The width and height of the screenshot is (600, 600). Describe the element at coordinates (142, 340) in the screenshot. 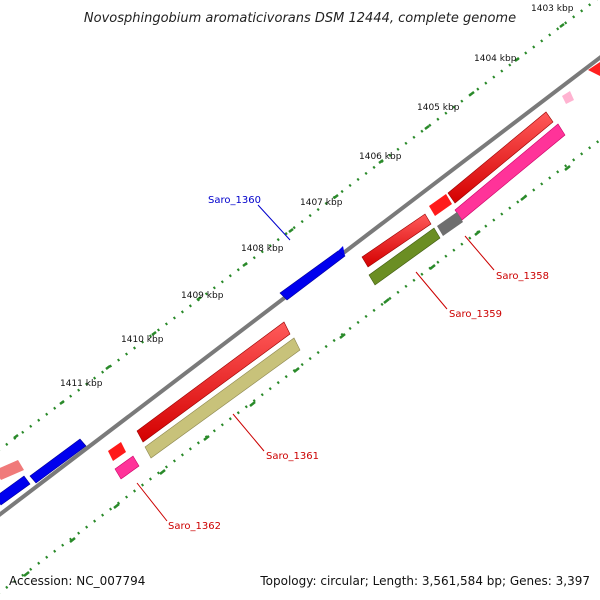

I see `kbp-label-1410: 1410 kbp` at that location.